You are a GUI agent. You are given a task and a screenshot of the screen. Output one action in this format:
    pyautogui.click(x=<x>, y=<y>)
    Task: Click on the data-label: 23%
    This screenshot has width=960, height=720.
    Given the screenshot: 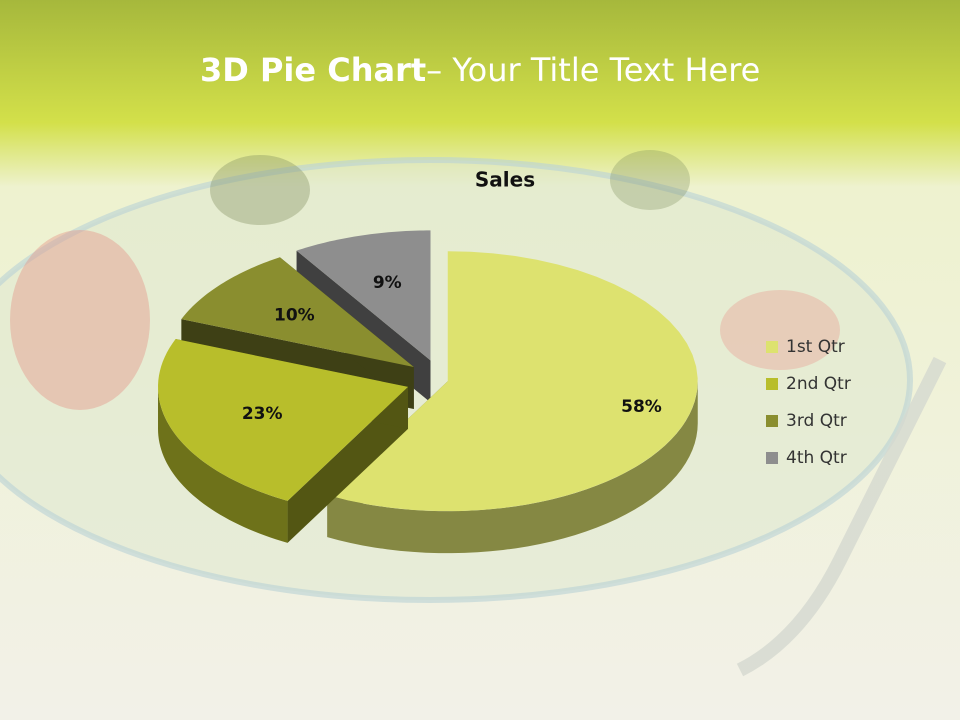 What is the action you would take?
    pyautogui.click(x=262, y=414)
    